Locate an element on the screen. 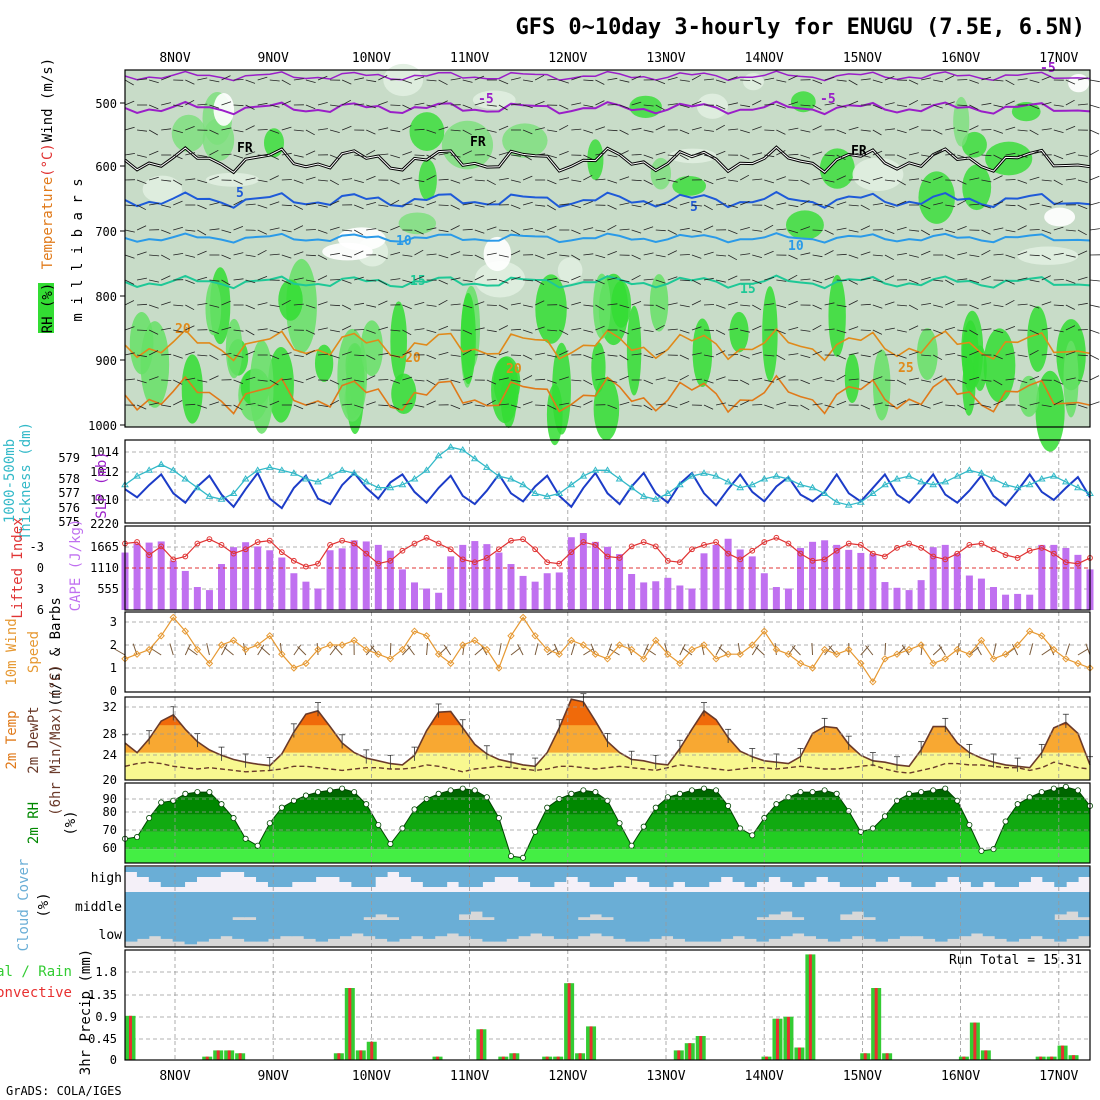  slp-series-line is located at coordinates (607, 490).